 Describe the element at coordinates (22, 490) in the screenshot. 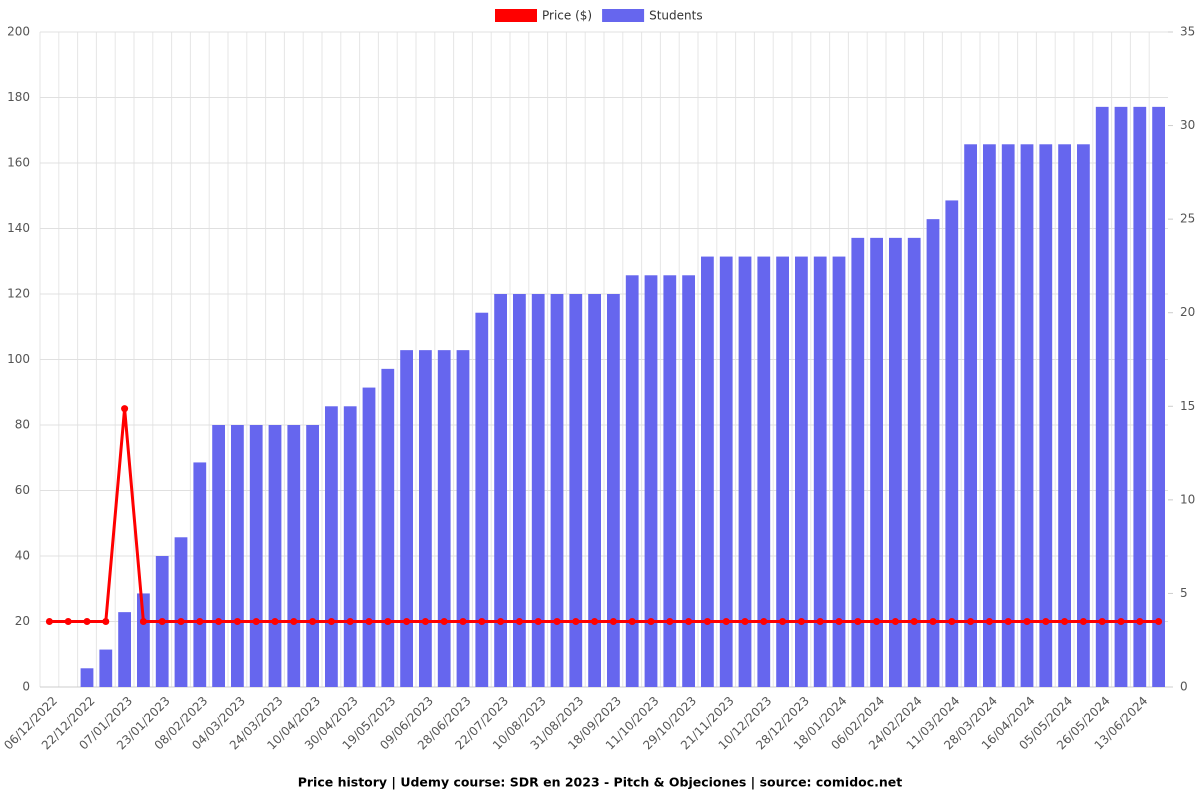

I see `y-tick-label: 60` at that location.